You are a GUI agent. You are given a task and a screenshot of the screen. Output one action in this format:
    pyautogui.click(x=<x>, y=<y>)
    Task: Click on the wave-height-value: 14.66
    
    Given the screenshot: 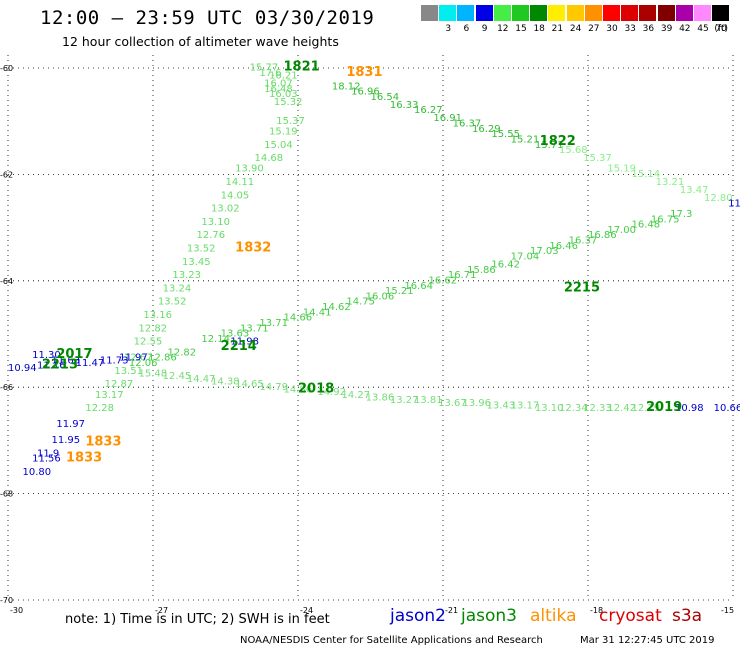 What is the action you would take?
    pyautogui.click(x=298, y=318)
    